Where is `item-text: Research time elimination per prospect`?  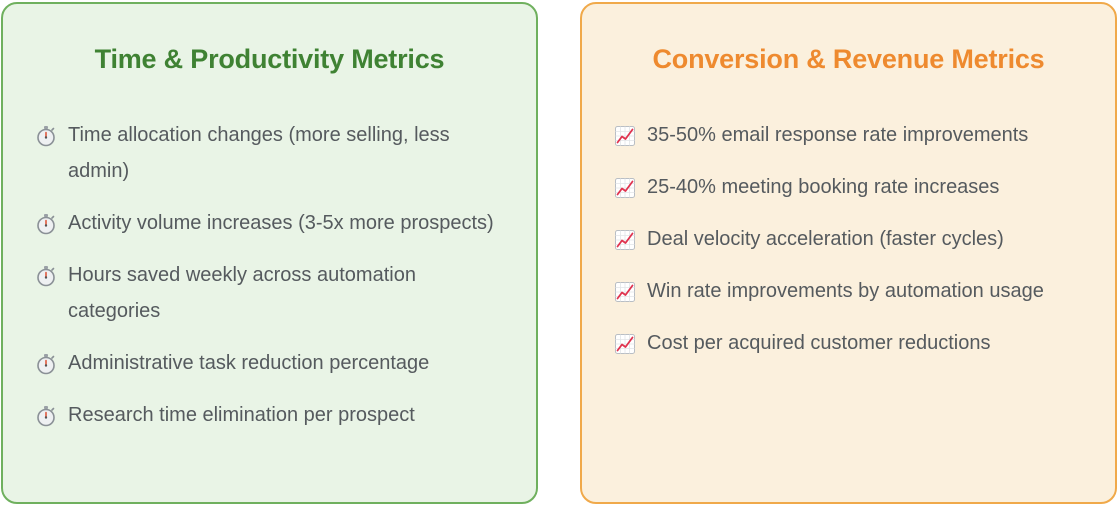 item-text: Research time elimination per prospect is located at coordinates (241, 415).